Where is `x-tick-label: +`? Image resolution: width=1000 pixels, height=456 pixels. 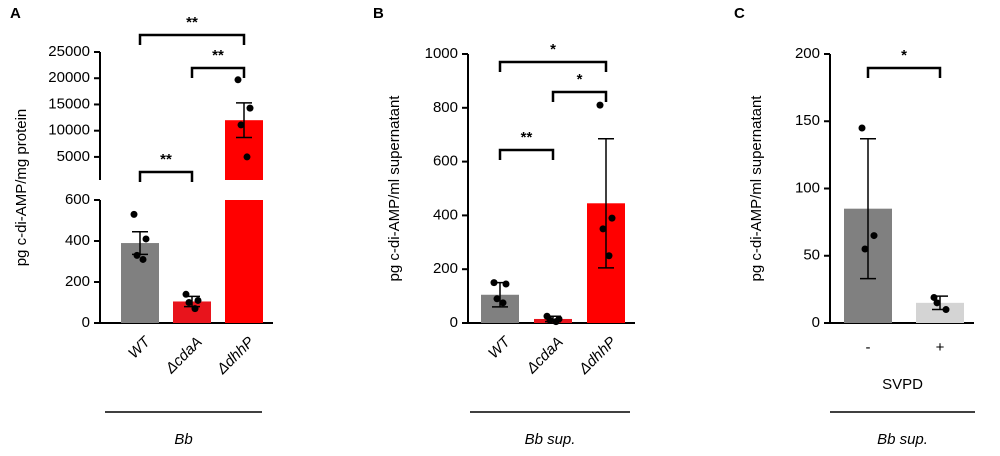 x-tick-label: + is located at coordinates (940, 347).